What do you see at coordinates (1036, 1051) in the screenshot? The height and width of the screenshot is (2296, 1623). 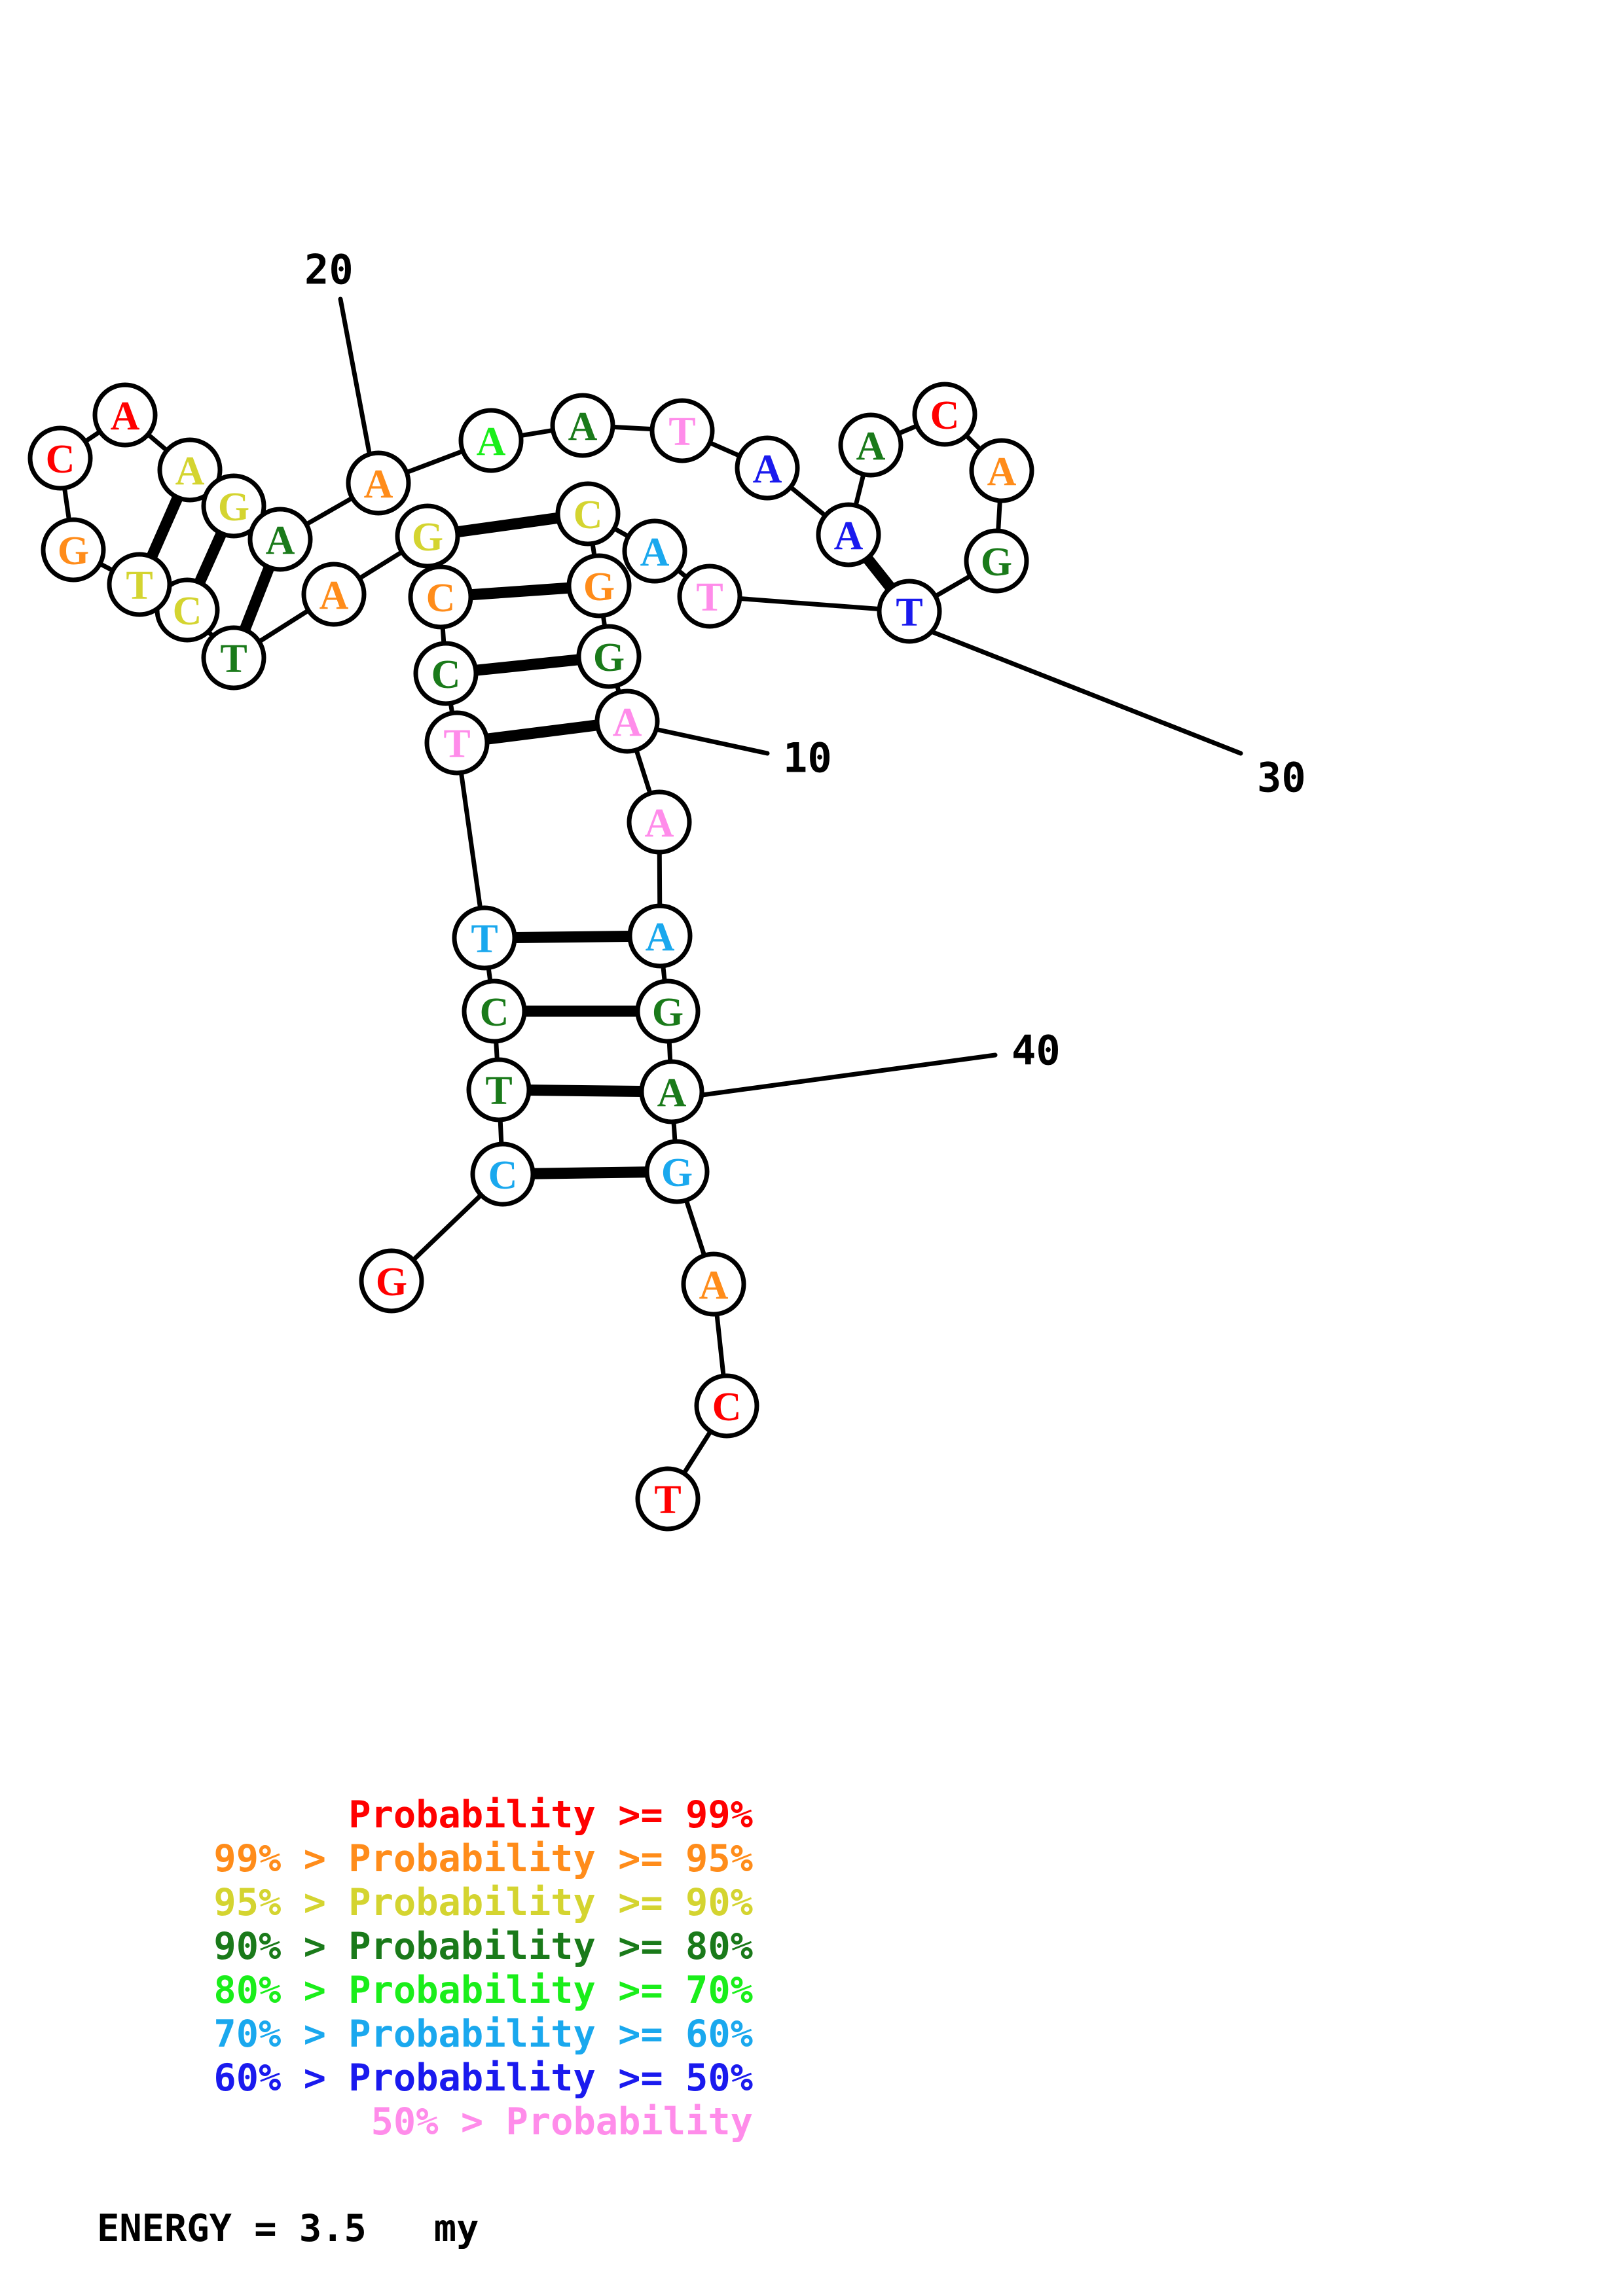 I see `position-label: 40` at bounding box center [1036, 1051].